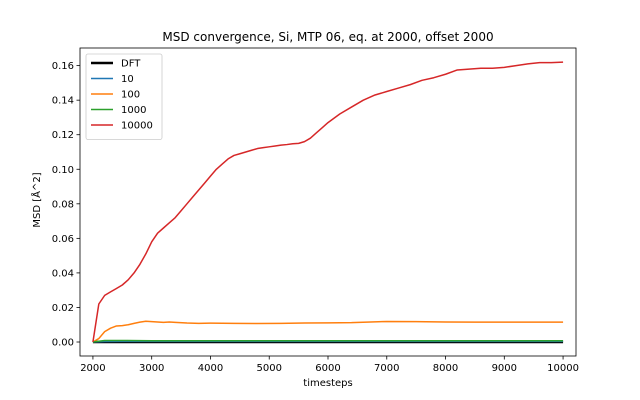 The height and width of the screenshot is (400, 640). What do you see at coordinates (63, 135) in the screenshot?
I see `y-tick-label: 0.12` at bounding box center [63, 135].